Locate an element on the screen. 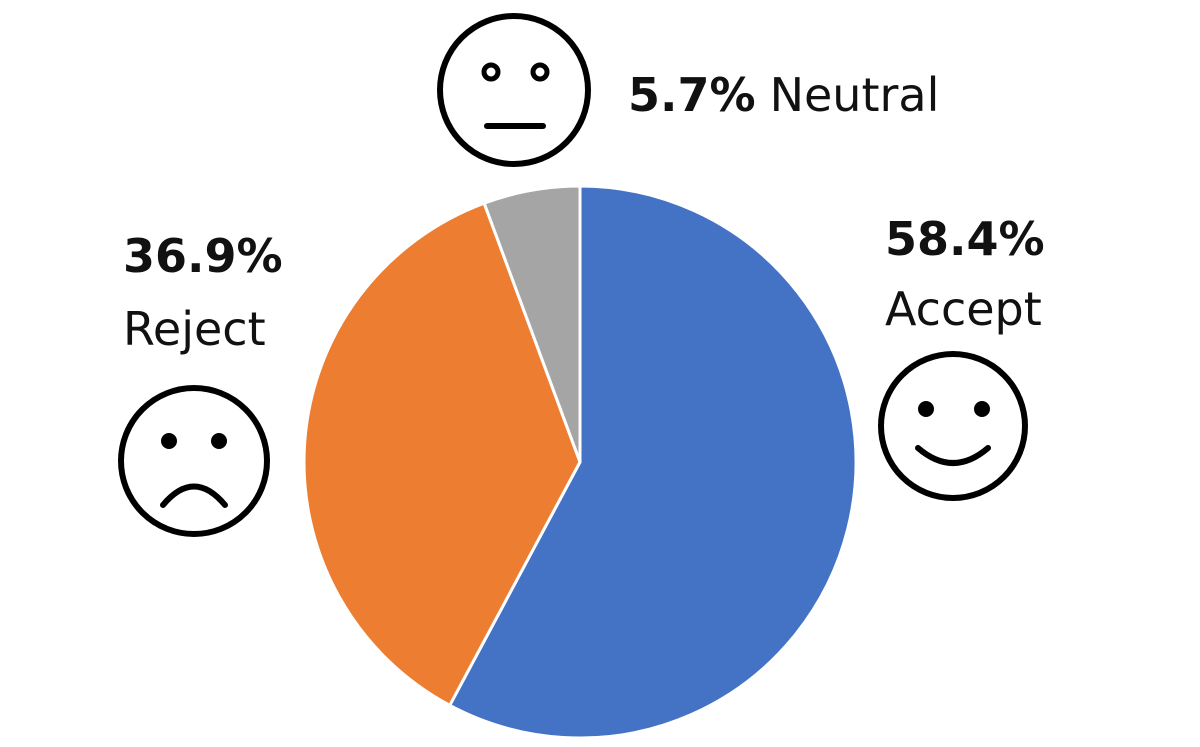 Image resolution: width=1200 pixels, height=747 pixels. label-reject-value: 36.9% is located at coordinates (203, 256).